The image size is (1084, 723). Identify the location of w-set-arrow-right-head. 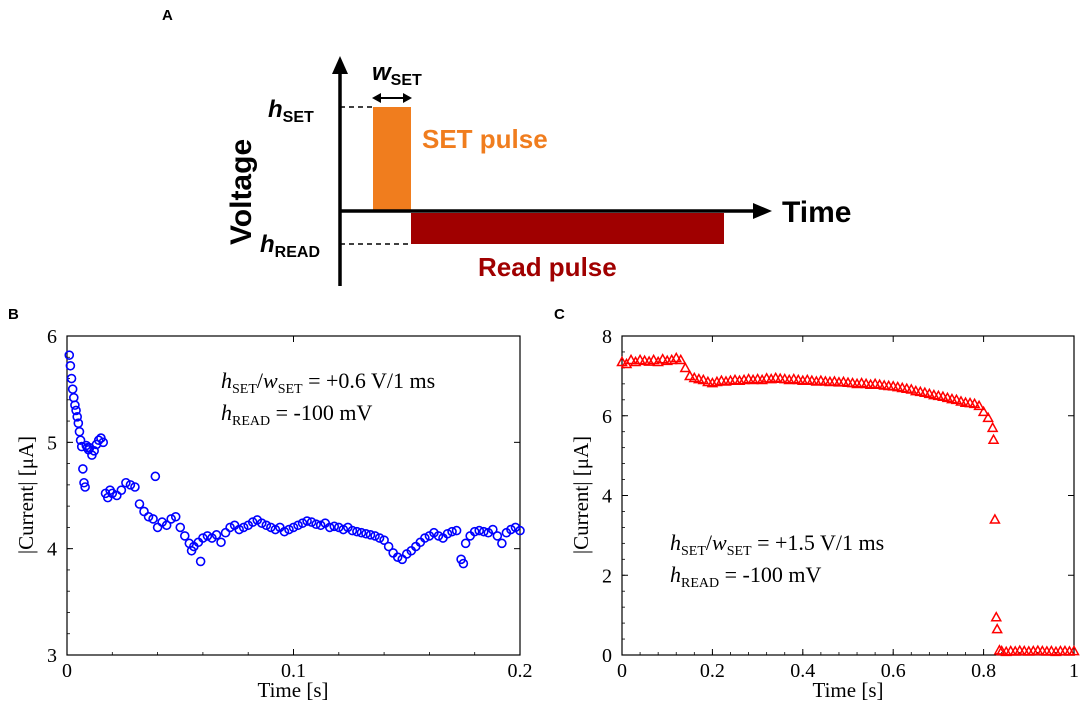
(407, 98).